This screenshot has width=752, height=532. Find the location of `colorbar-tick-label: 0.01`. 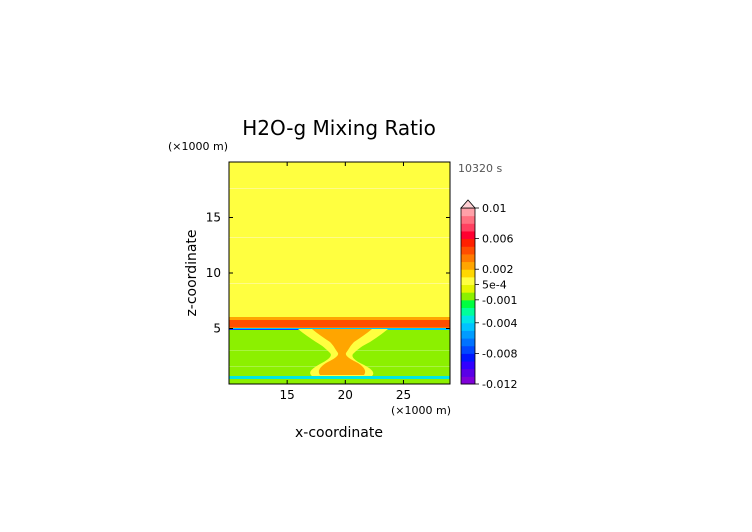

colorbar-tick-label: 0.01 is located at coordinates (494, 208).